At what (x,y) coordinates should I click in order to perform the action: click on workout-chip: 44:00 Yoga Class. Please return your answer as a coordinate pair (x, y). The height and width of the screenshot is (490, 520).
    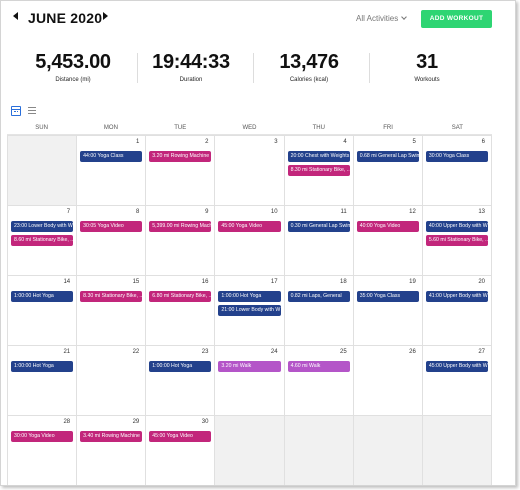
    Looking at the image, I should click on (111, 156).